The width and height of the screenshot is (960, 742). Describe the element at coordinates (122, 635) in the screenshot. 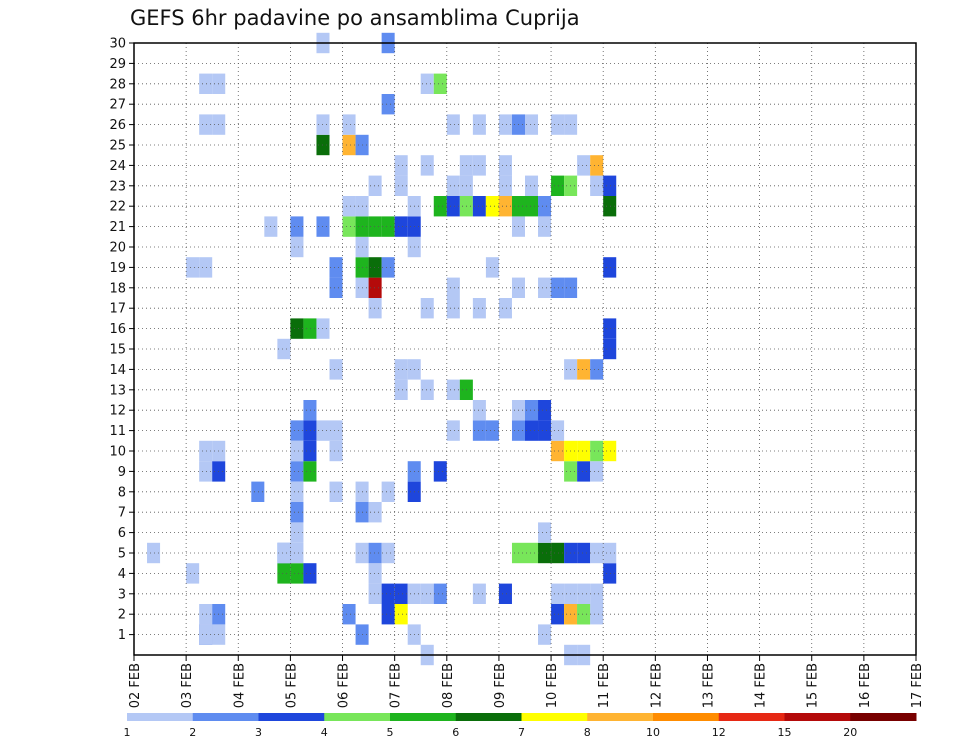

I see `y-tick-label: 1` at that location.